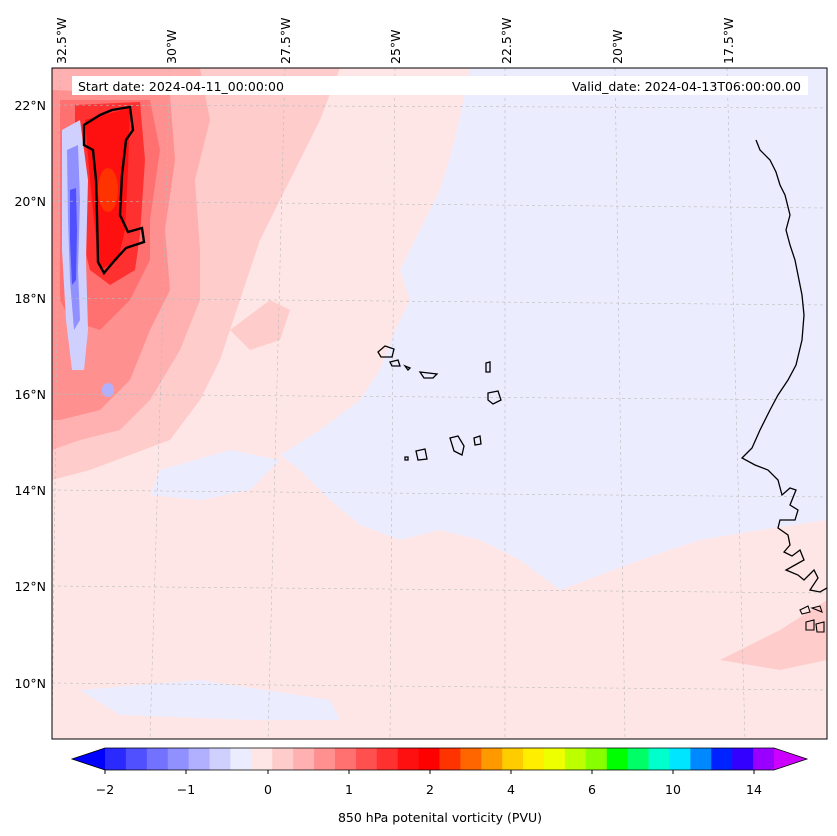  What do you see at coordinates (617, 46) in the screenshot?
I see `lon-label: 20°W` at bounding box center [617, 46].